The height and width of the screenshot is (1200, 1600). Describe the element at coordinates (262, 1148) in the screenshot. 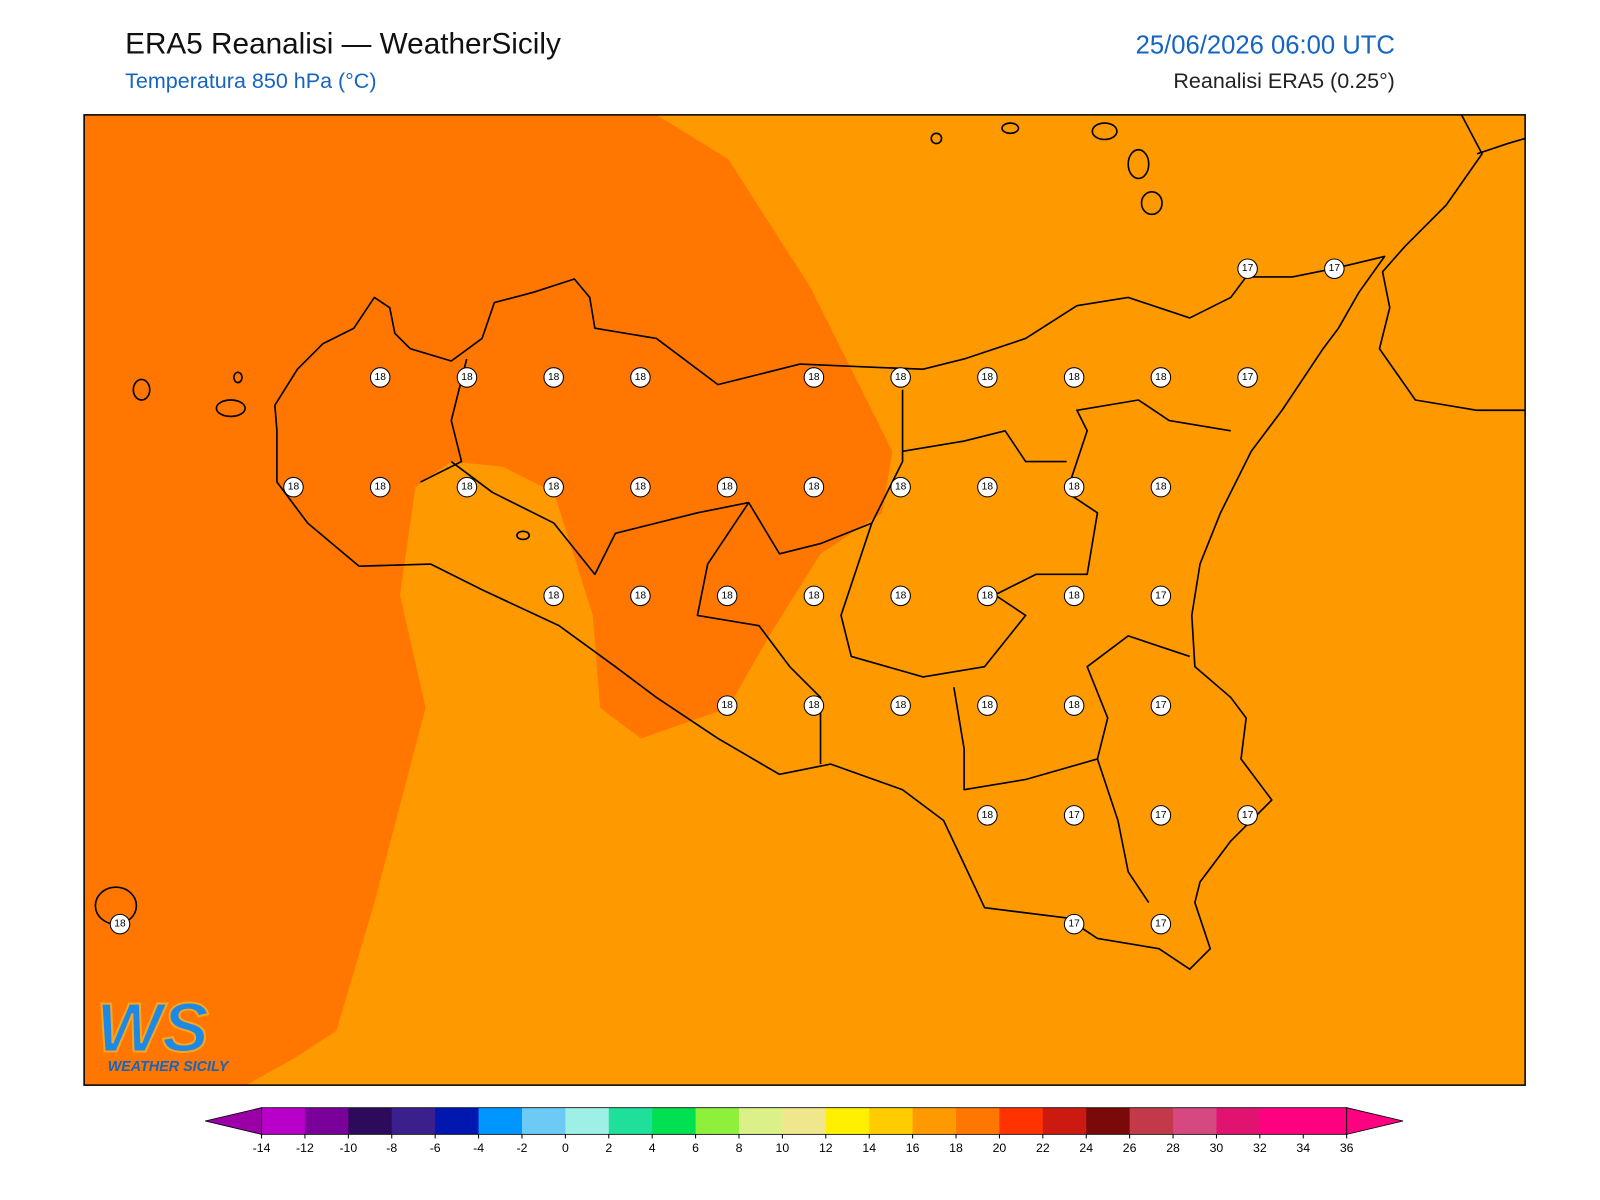

I see `colorbar-tick-label: -14` at that location.